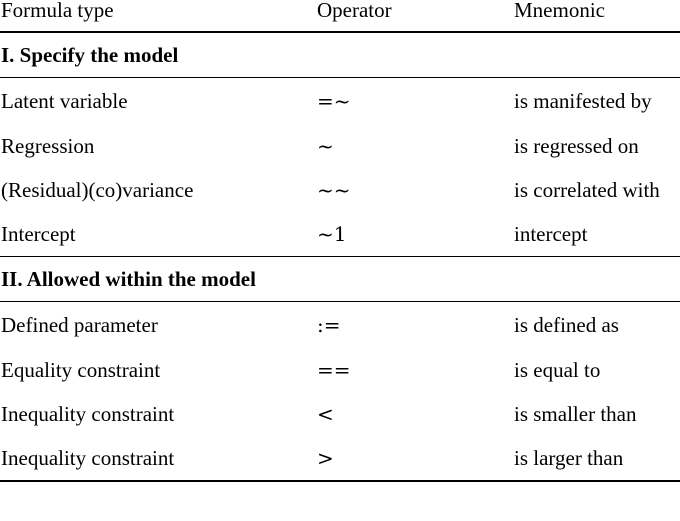 This screenshot has width=680, height=521. What do you see at coordinates (81, 369) in the screenshot?
I see `formula-type-cell: Equality constraint` at bounding box center [81, 369].